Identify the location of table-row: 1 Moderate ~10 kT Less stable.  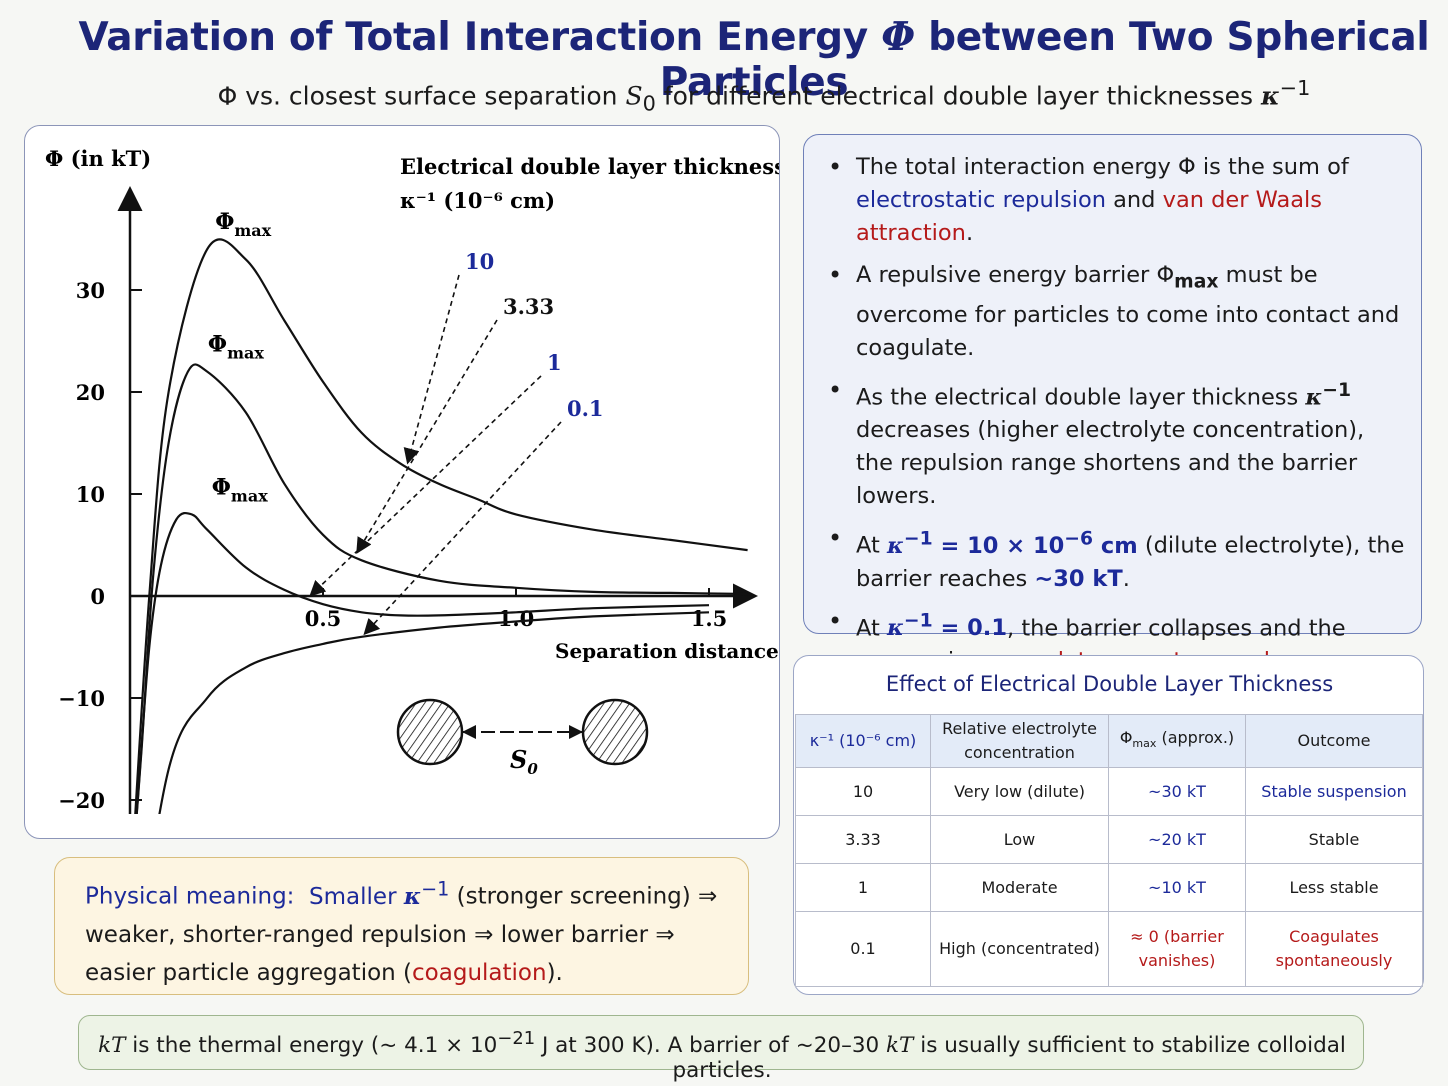
(1109, 887).